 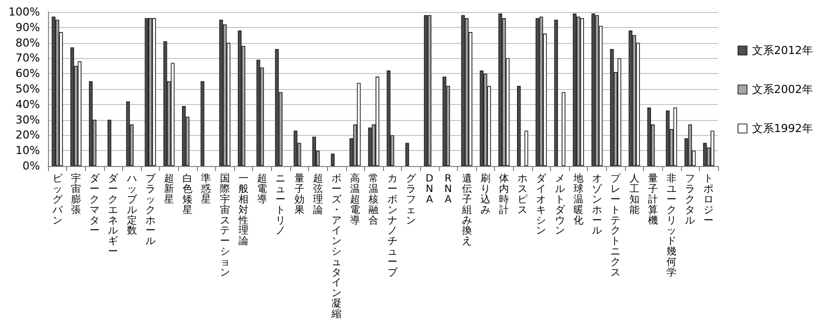 What do you see at coordinates (28, 89) in the screenshot?
I see `y-tick-label: 50%` at bounding box center [28, 89].